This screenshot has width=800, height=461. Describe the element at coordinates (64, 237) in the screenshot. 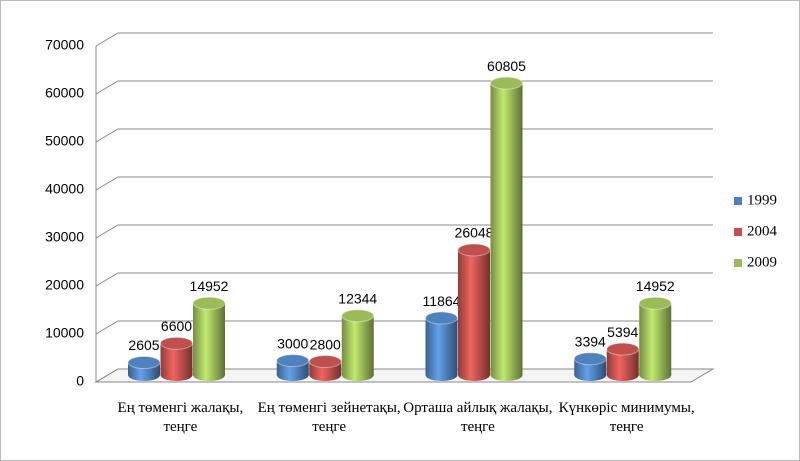

I see `y-tick-label: 30000` at that location.